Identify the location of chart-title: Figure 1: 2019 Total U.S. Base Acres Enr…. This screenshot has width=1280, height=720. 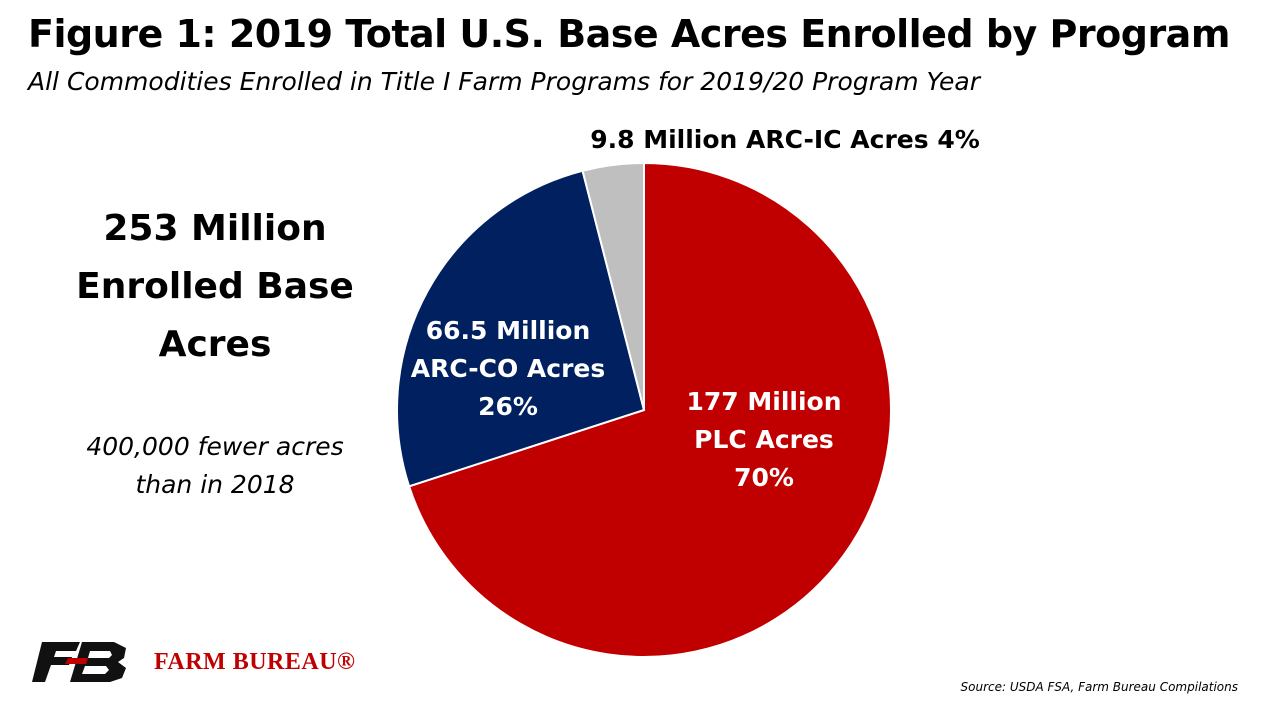
(629, 34).